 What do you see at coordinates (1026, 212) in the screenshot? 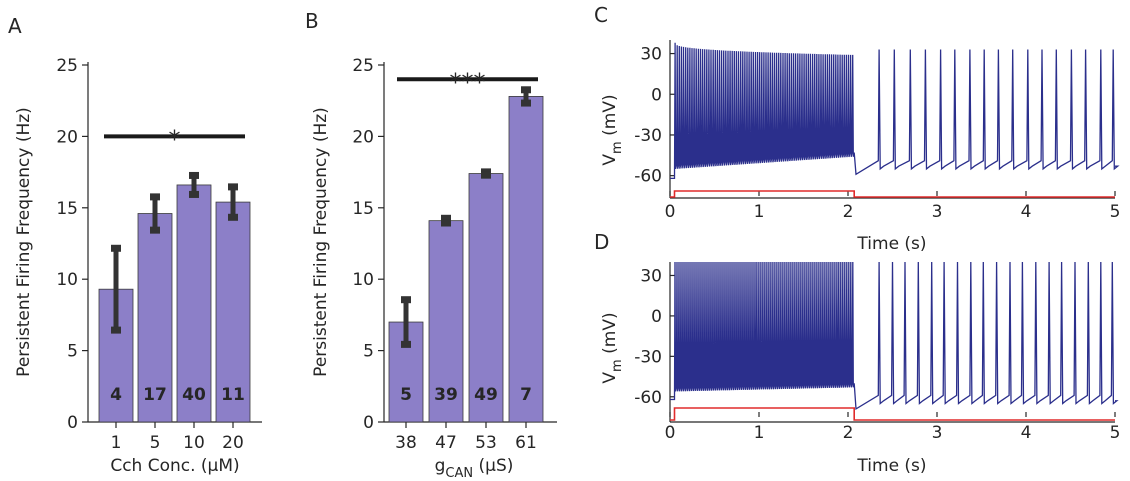
I see `c-x-tick-label-4: 4` at bounding box center [1026, 212].